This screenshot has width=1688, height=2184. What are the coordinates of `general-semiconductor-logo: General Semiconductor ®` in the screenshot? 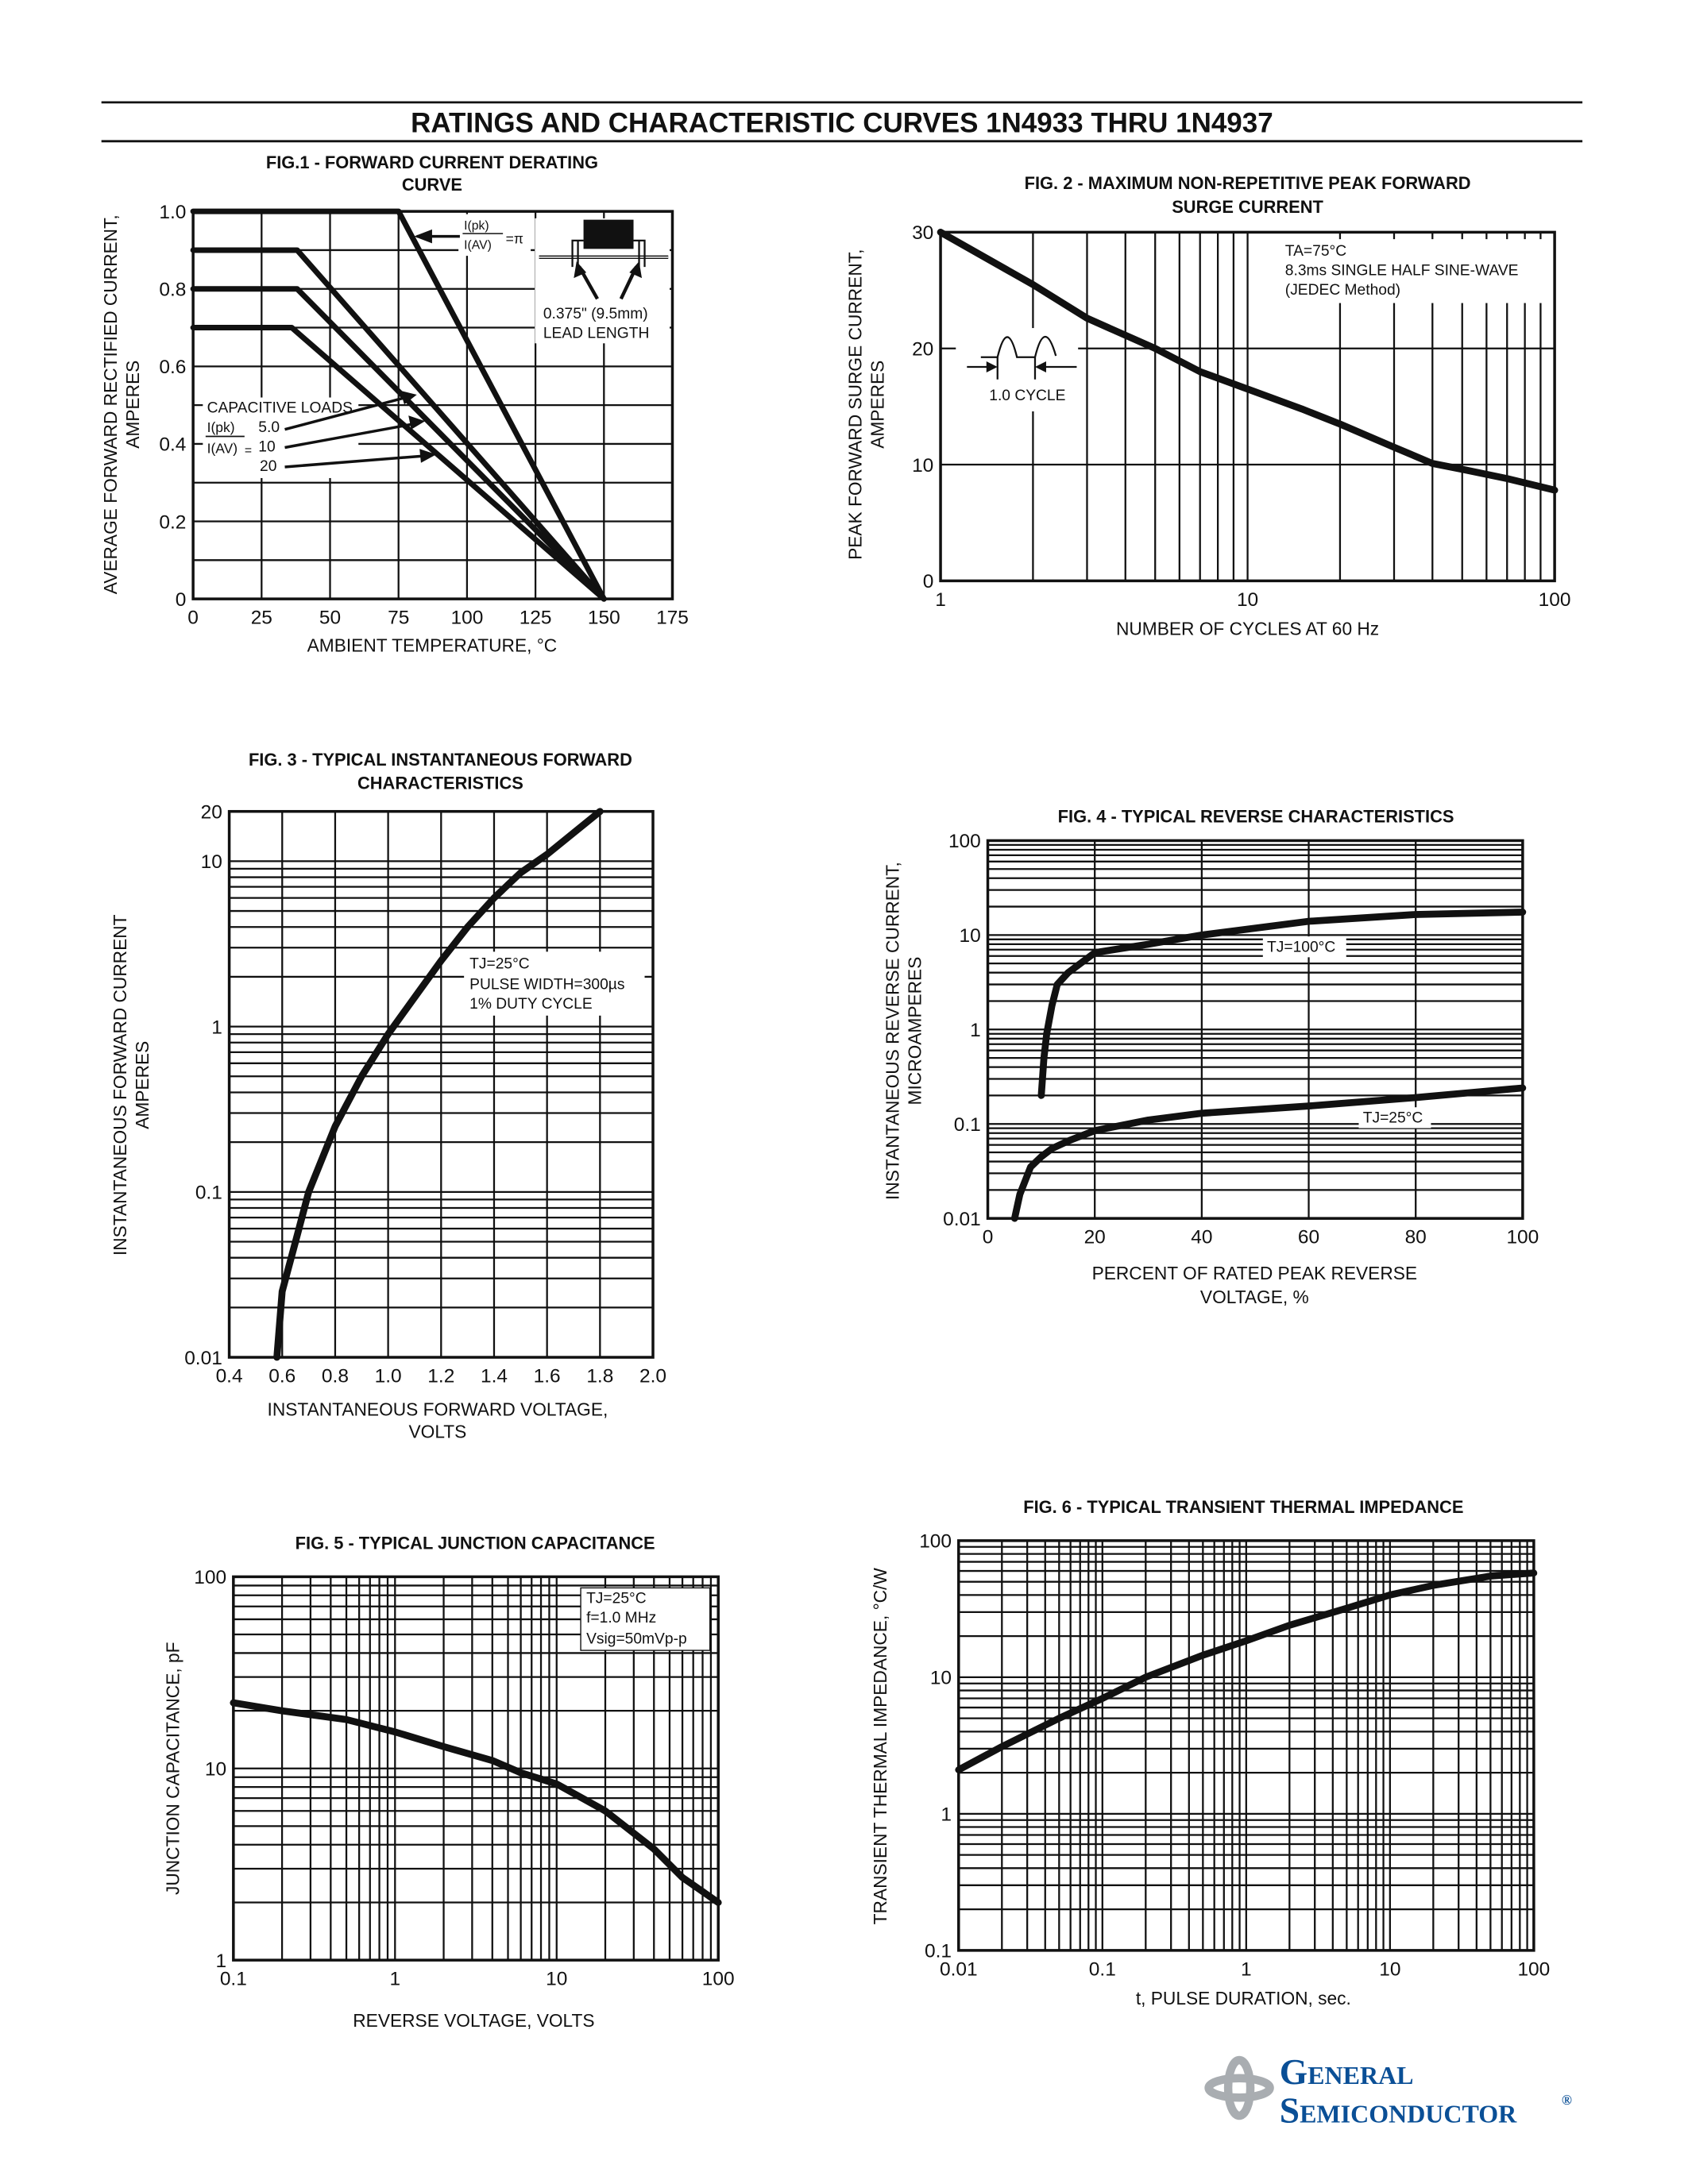 It's located at (1388, 2091).